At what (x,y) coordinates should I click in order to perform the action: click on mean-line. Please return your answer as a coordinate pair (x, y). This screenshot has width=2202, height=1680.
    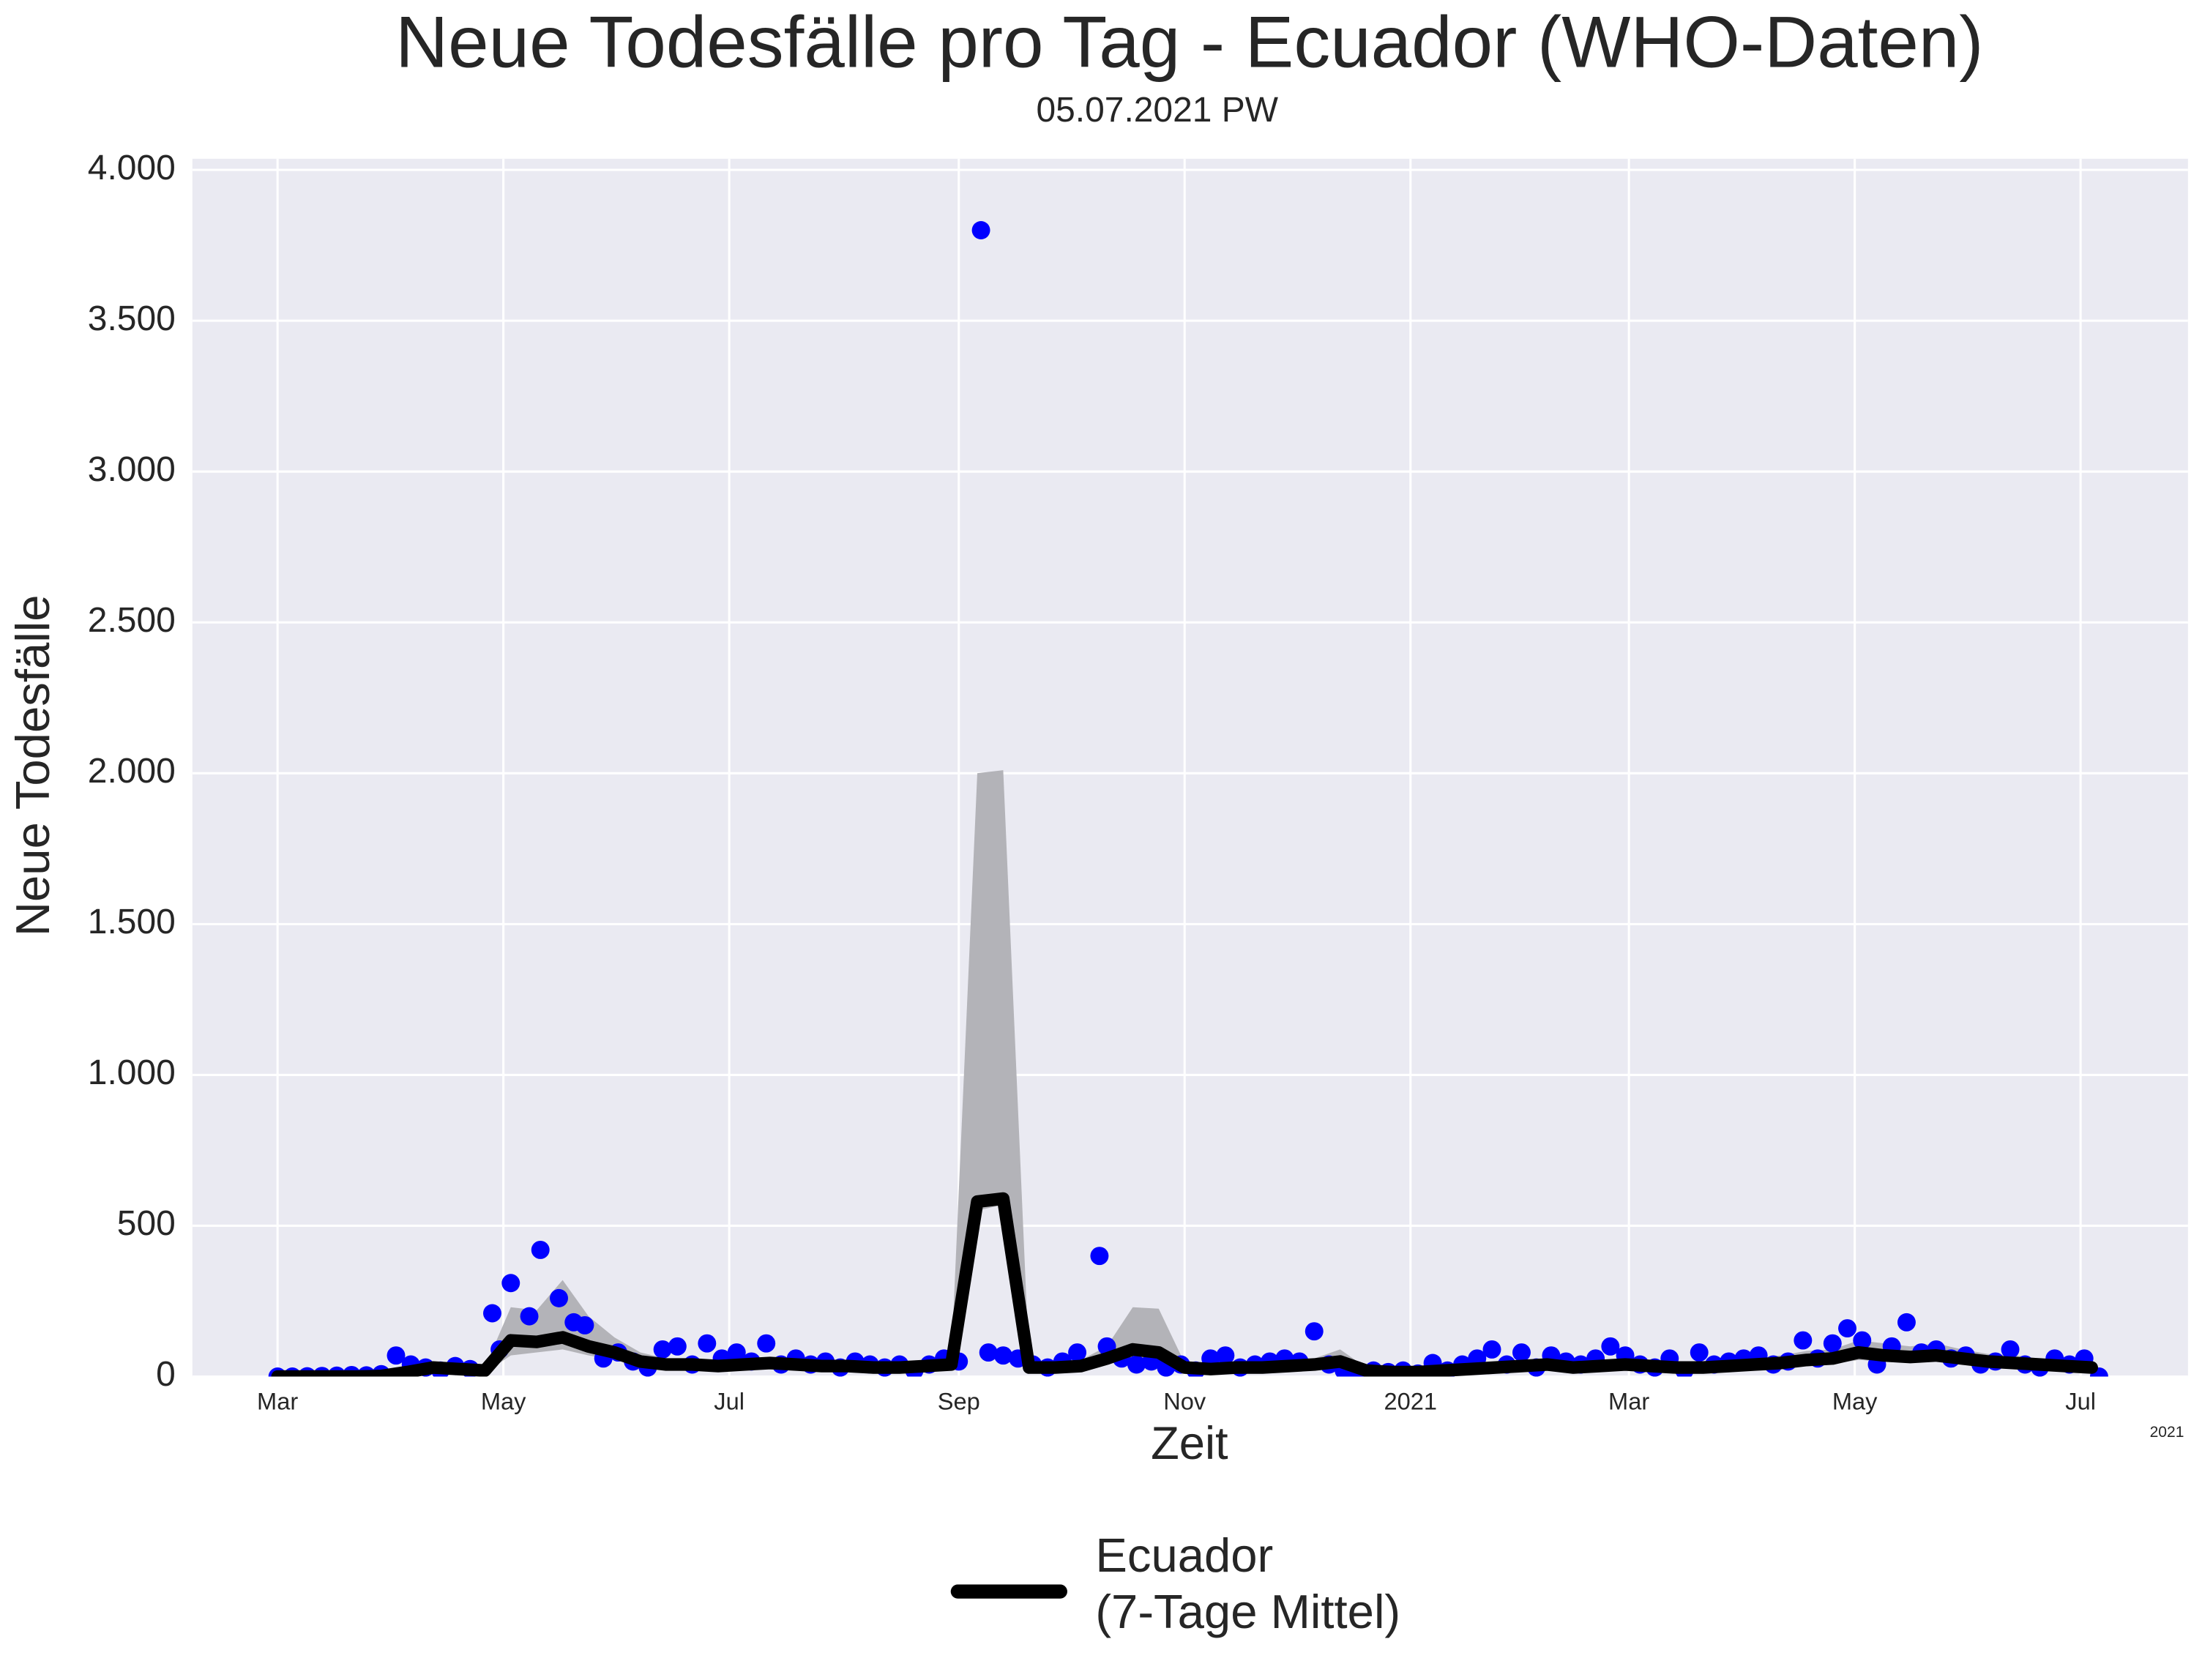
    Looking at the image, I should click on (1184, 1284).